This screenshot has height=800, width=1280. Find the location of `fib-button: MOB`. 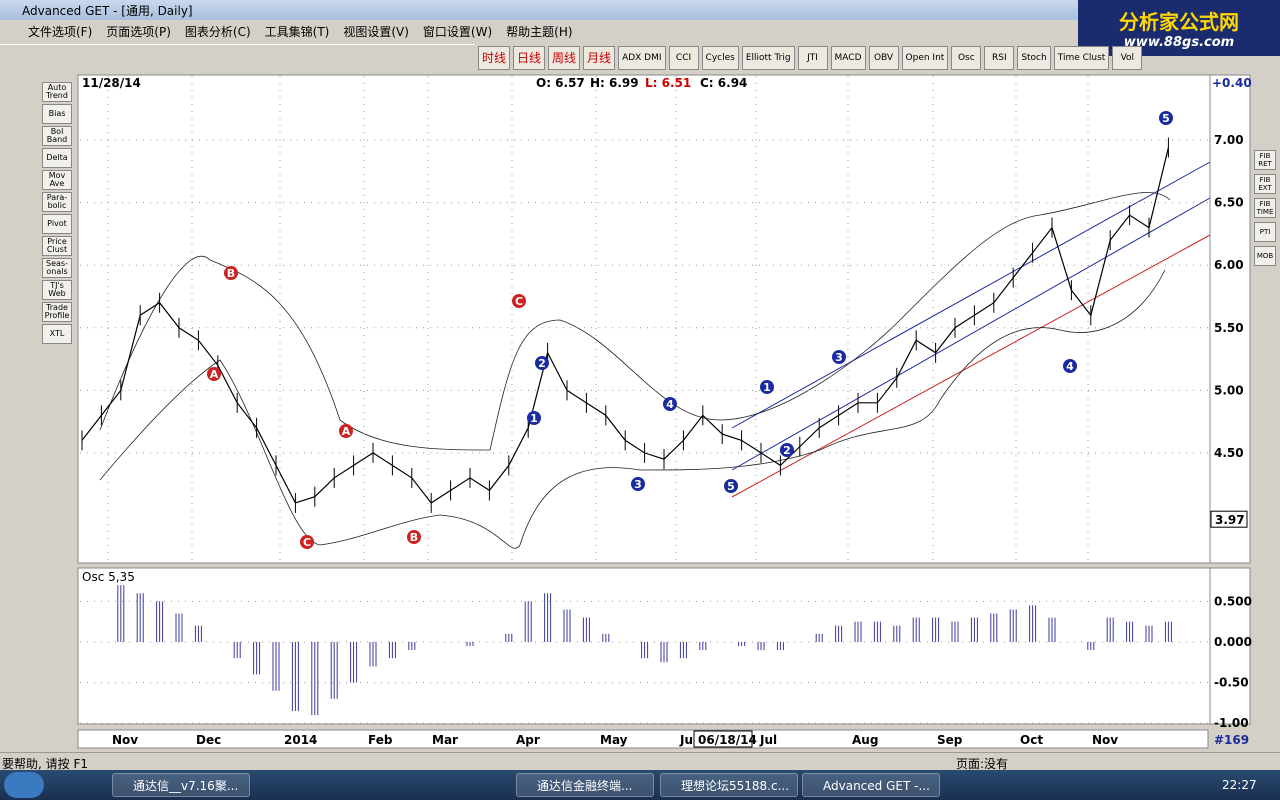

fib-button: MOB is located at coordinates (1265, 256).